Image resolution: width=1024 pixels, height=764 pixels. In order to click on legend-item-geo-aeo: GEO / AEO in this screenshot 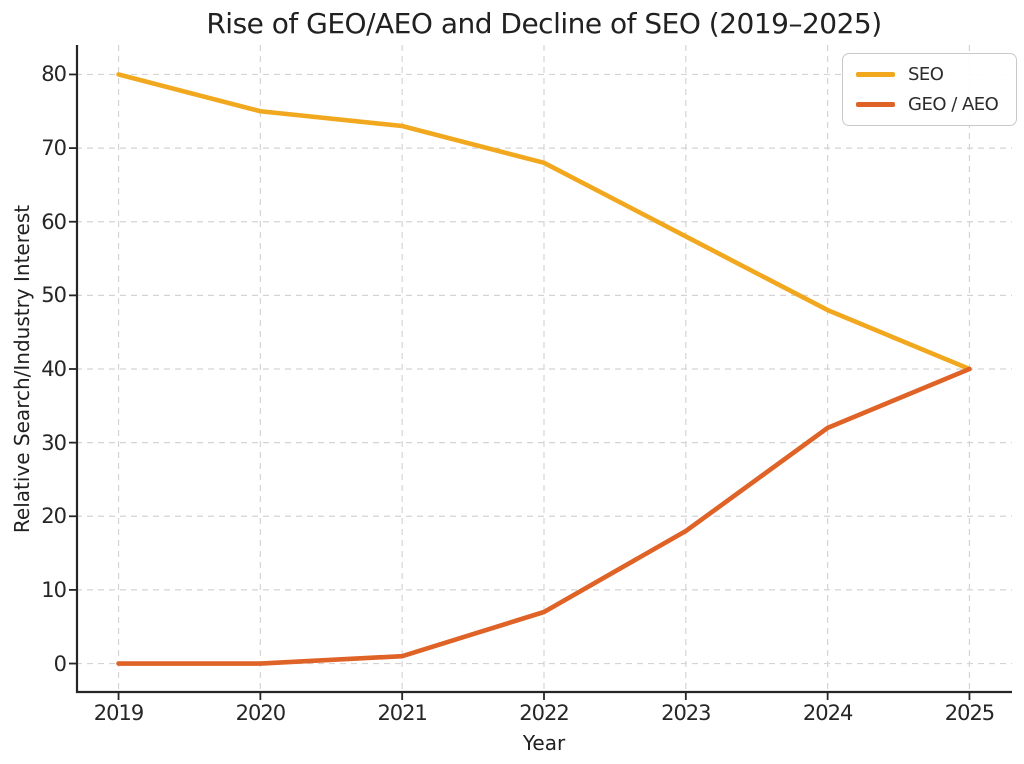, I will do `click(927, 104)`.